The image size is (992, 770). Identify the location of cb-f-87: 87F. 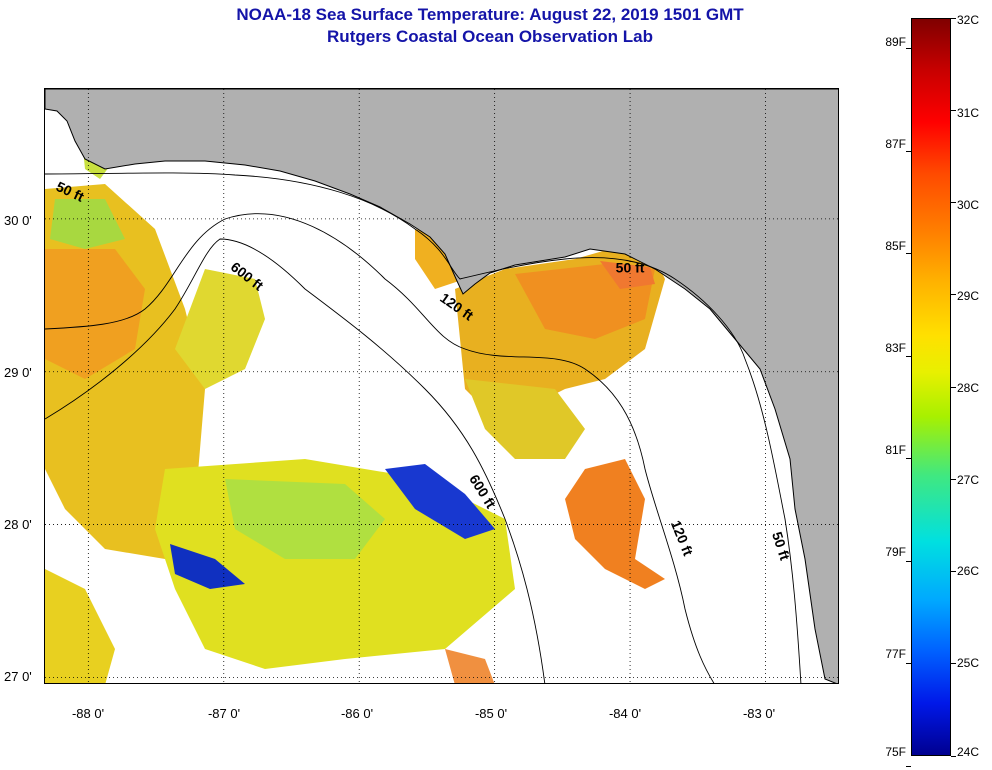
(895, 144).